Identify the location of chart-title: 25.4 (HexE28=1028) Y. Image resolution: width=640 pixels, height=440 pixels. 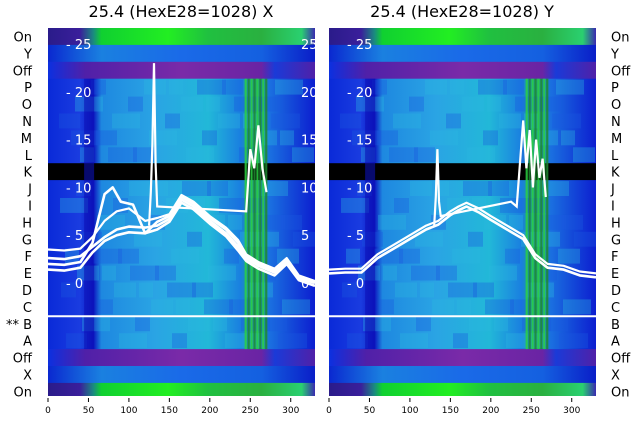
(462, 11).